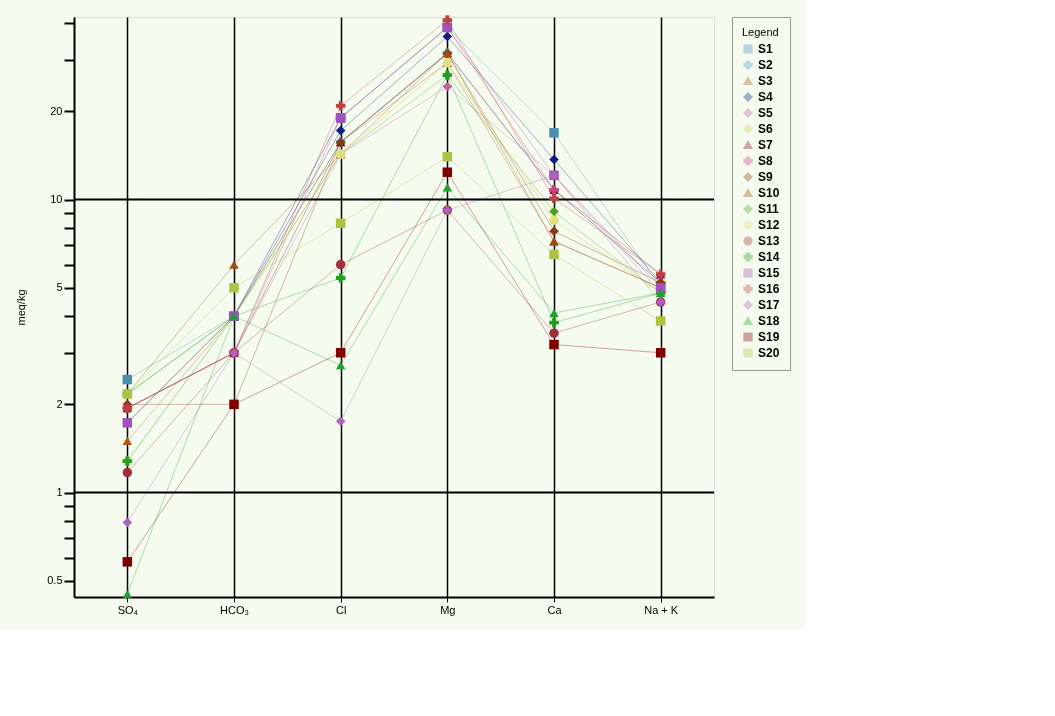  Describe the element at coordinates (760, 32) in the screenshot. I see `legend-title: Legend` at that location.